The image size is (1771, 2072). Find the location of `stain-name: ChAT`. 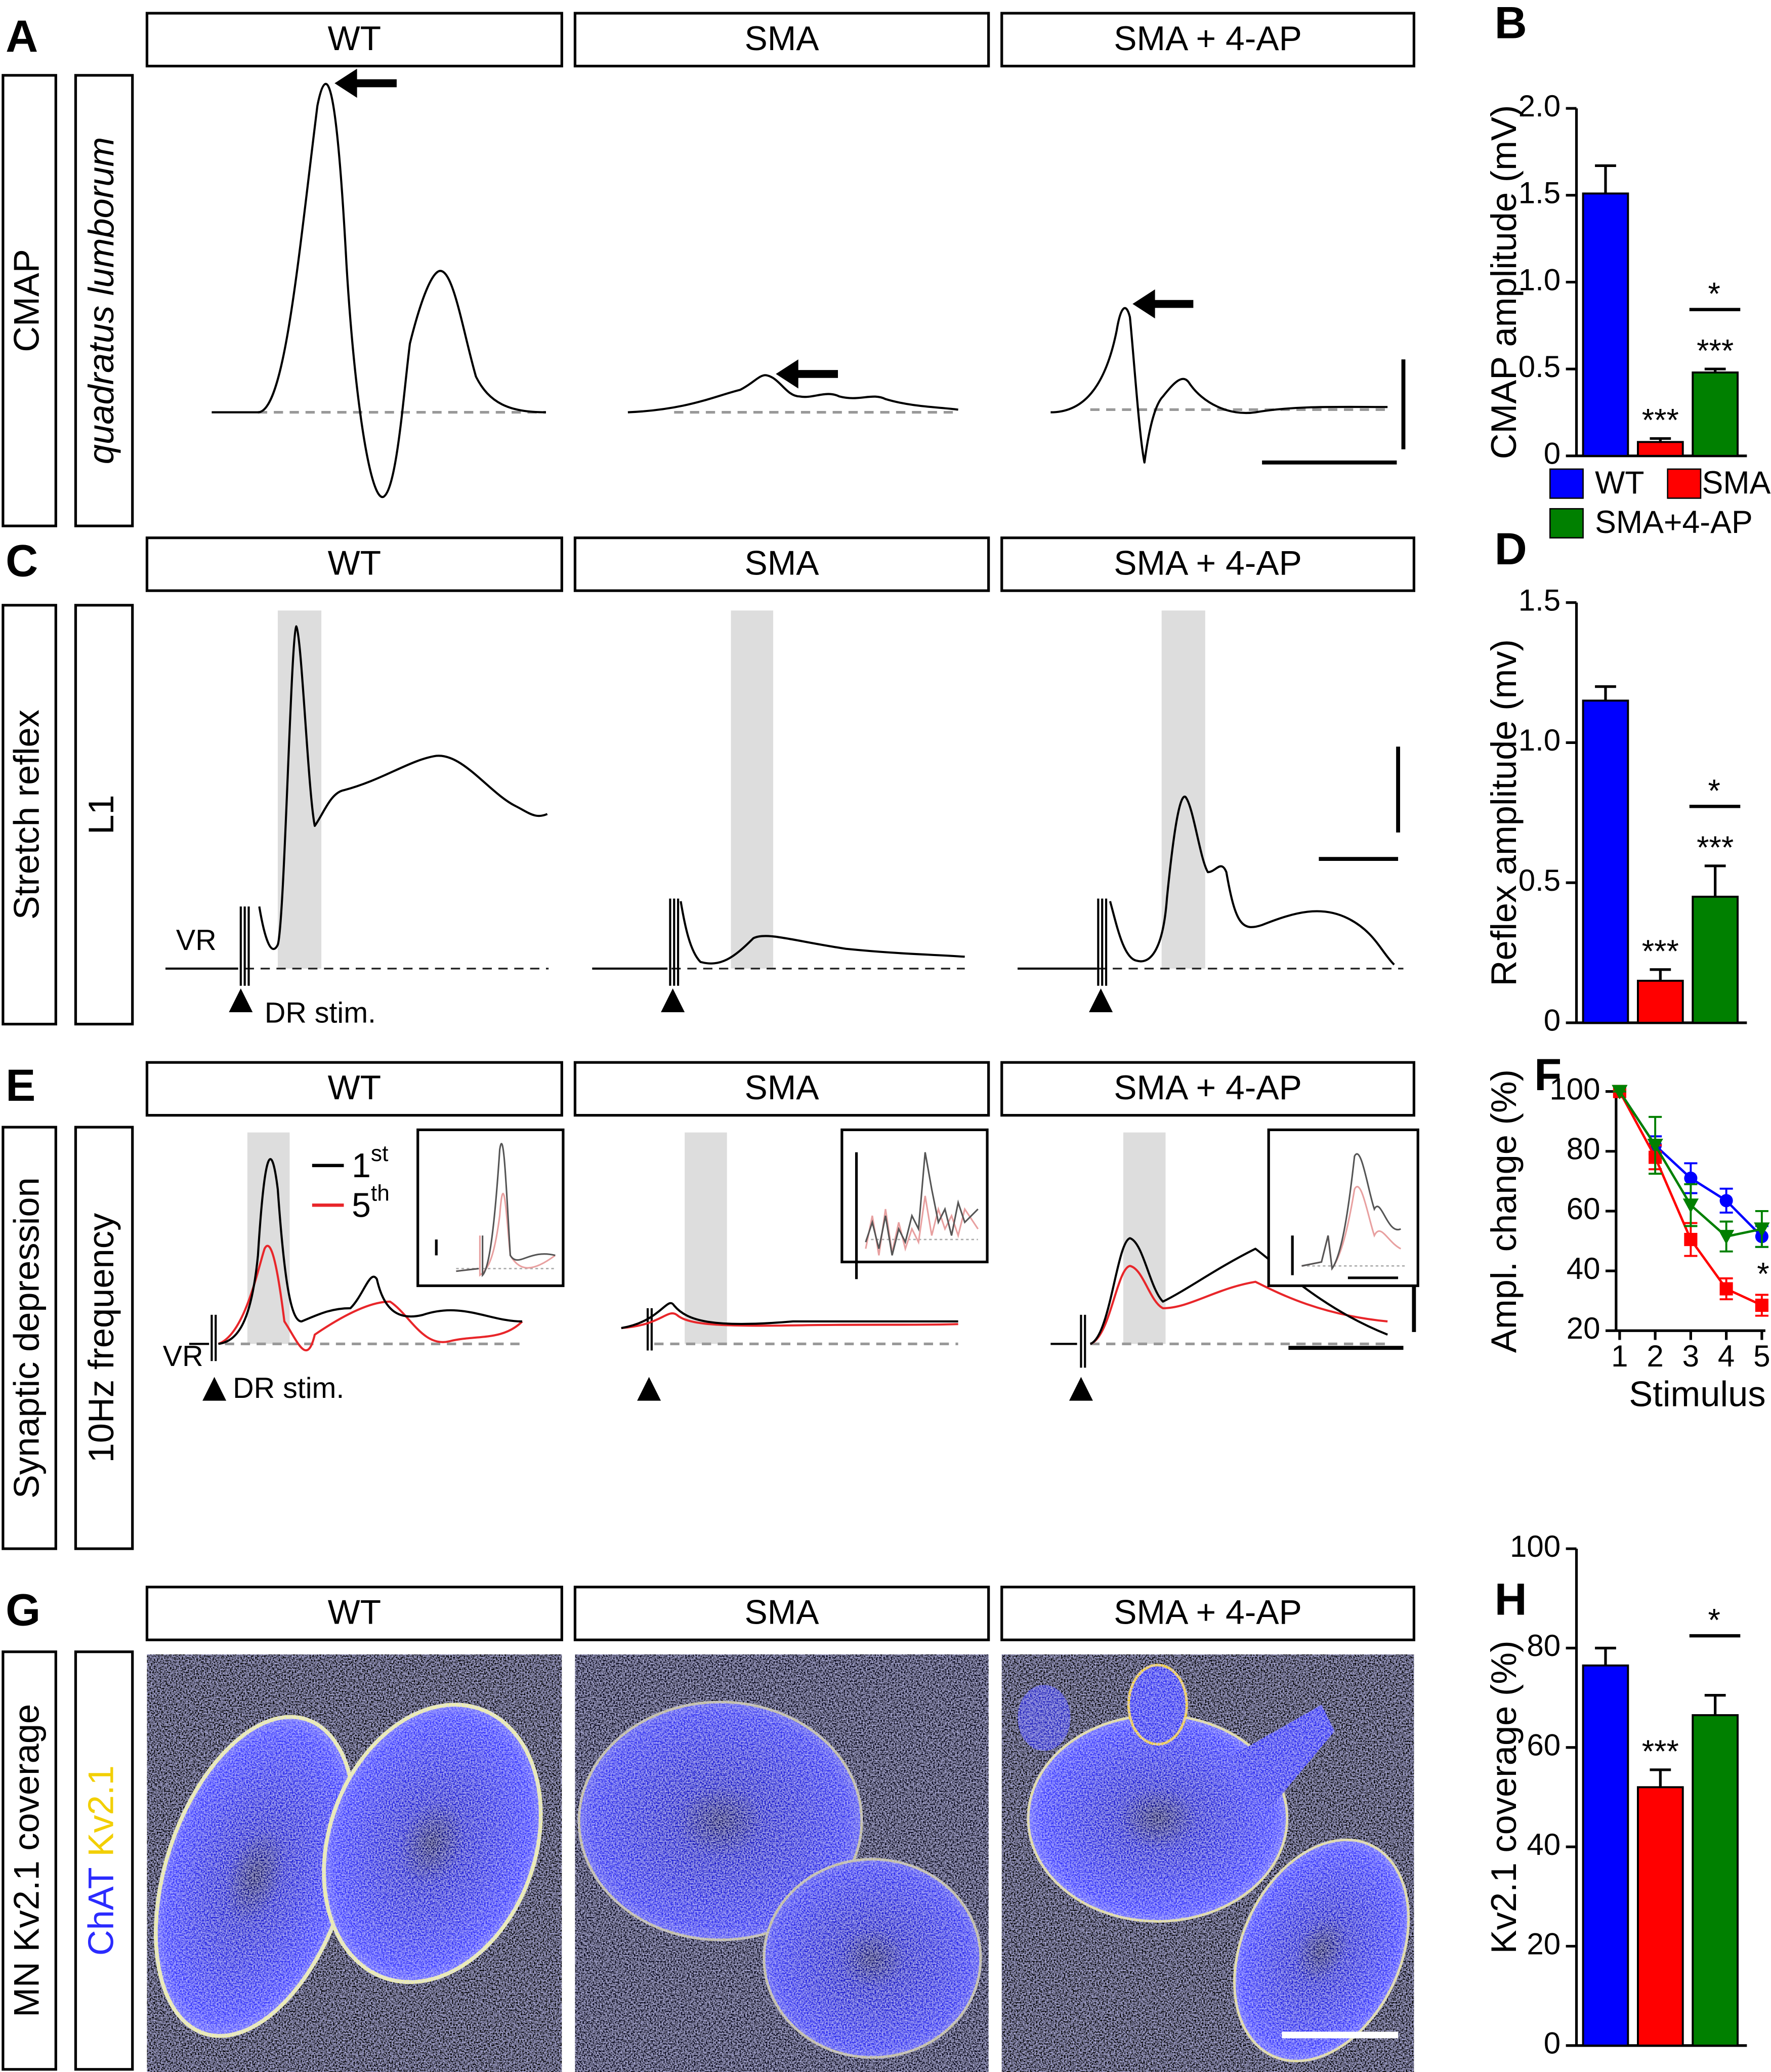

stain-name: ChAT is located at coordinates (100, 1911).